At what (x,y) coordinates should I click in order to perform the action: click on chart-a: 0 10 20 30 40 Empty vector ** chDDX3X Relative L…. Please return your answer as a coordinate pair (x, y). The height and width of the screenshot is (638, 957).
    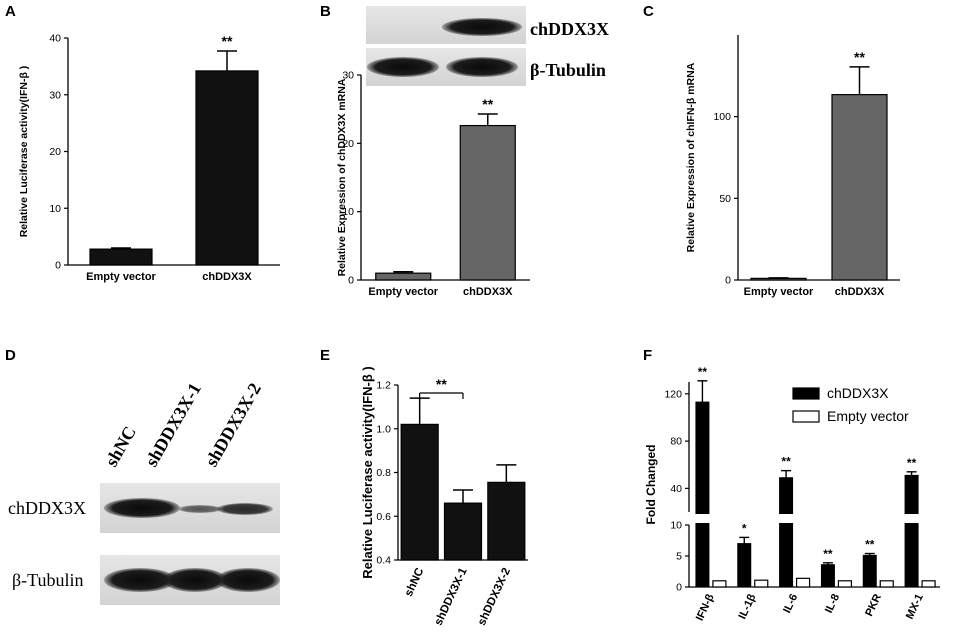
    Looking at the image, I should click on (149, 158).